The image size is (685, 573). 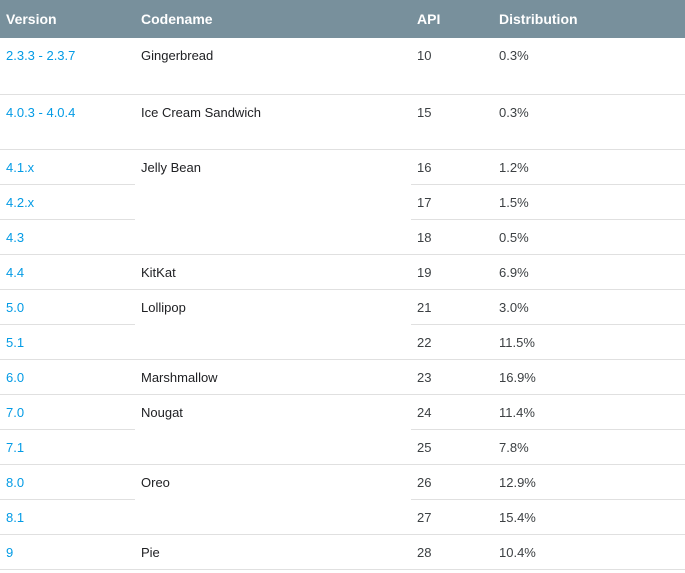 I want to click on distribution-cell: 6.9%, so click(x=589, y=272).